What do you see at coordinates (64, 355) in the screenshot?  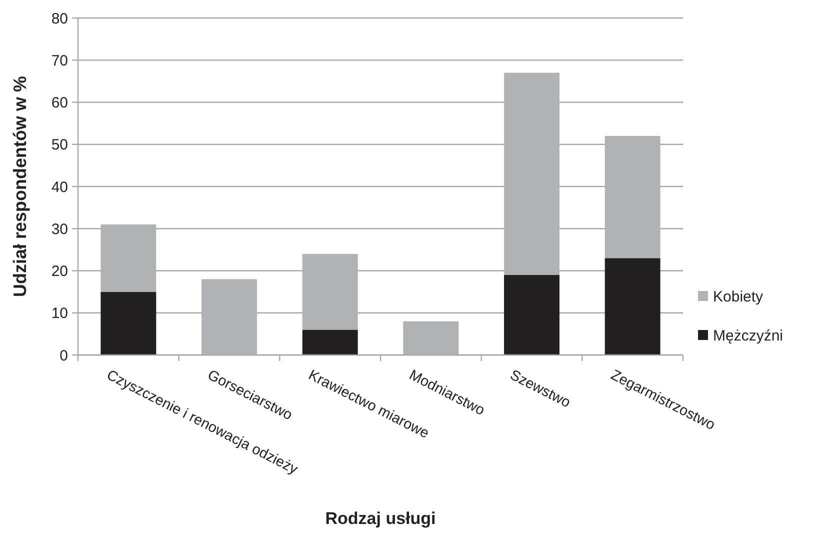 I see `y-tick-label: 0` at bounding box center [64, 355].